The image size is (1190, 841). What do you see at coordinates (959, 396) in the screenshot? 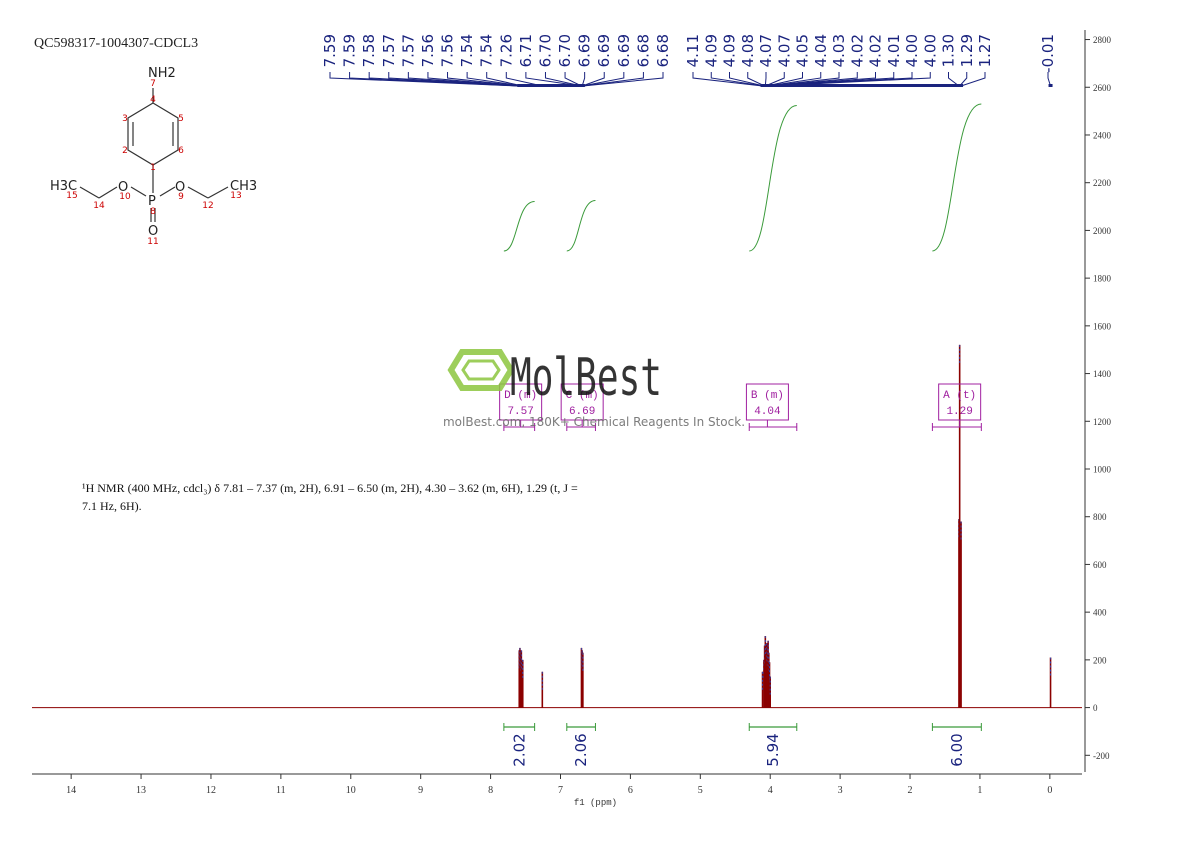
I see `multiplet-name: A (t)` at bounding box center [959, 396].